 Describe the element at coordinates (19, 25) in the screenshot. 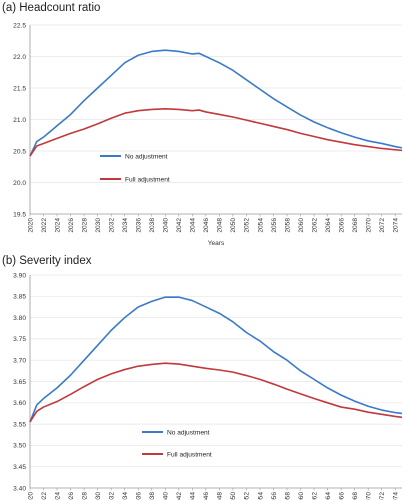

I see `y-tick-label: 22.5` at that location.